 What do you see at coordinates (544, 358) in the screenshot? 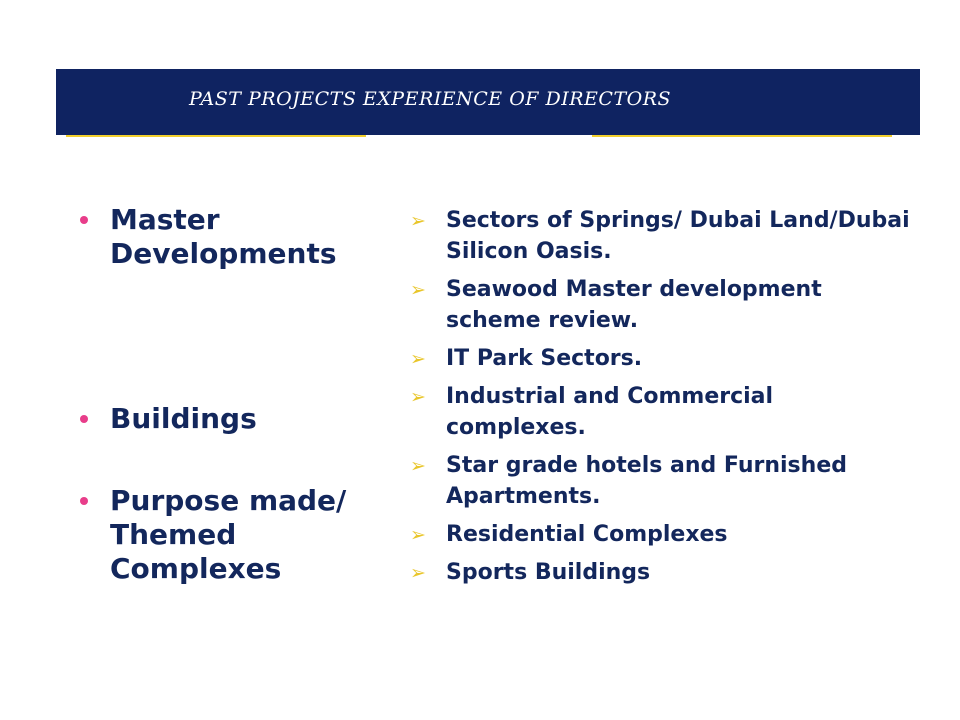
I see `project-label: IT Park Sectors.` at bounding box center [544, 358].